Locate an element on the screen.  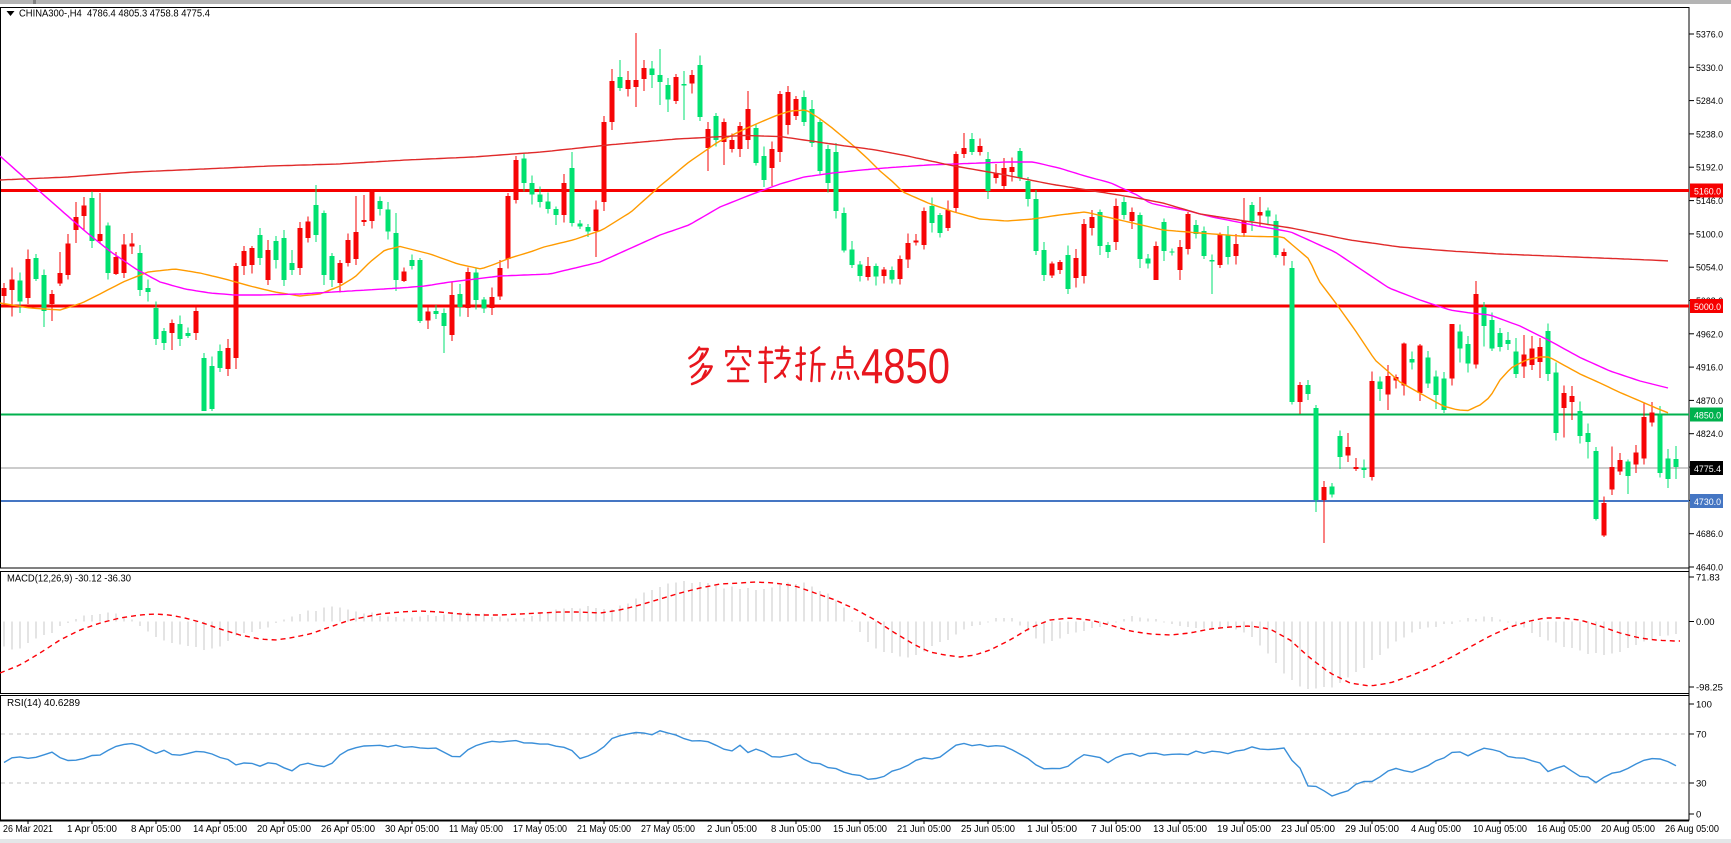
svg-text: 17 May 05:00 is located at coordinates (540, 829).